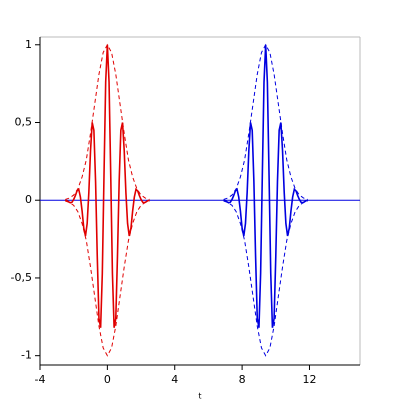 The width and height of the screenshot is (400, 404). I want to click on x-axis-label: t, so click(199, 396).